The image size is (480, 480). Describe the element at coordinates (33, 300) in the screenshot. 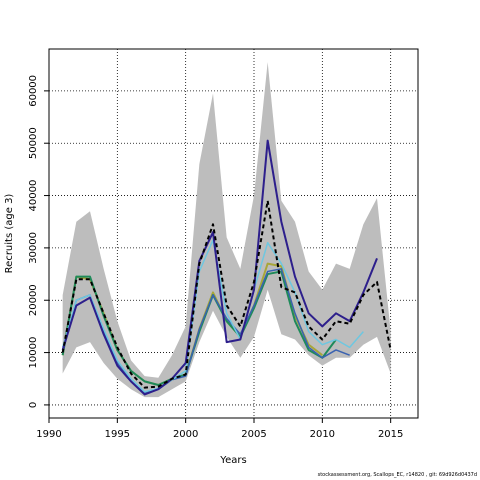

I see `y-tick-label: 20000` at that location.